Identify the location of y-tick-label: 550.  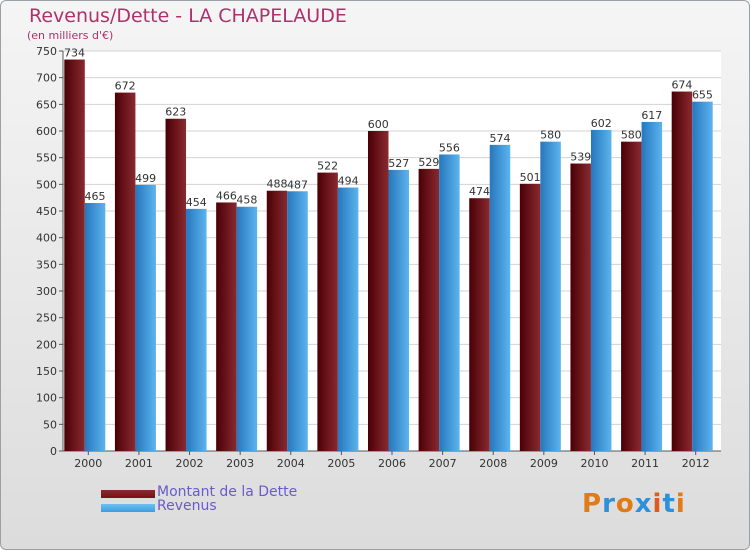
(46, 158).